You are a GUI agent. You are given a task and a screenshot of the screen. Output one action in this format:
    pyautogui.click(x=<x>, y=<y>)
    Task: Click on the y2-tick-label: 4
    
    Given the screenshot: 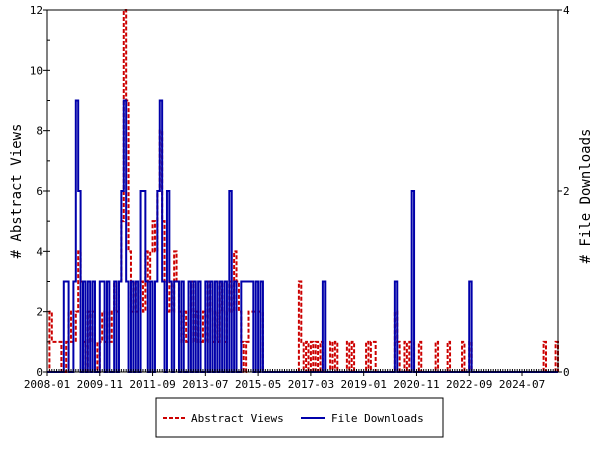 What is the action you would take?
    pyautogui.click(x=566, y=10)
    